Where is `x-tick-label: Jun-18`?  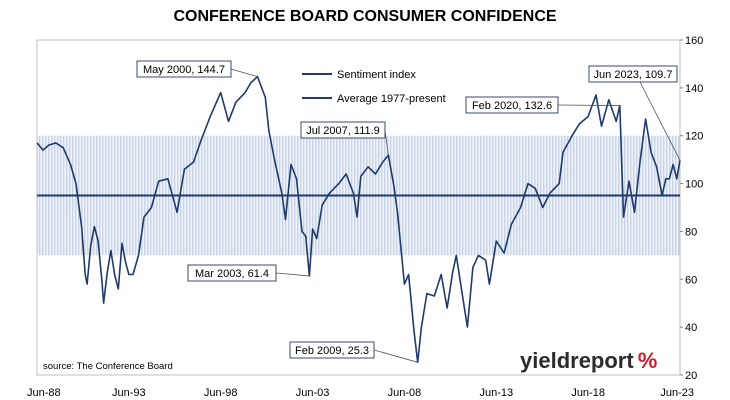 x-tick-label: Jun-18 is located at coordinates (588, 393).